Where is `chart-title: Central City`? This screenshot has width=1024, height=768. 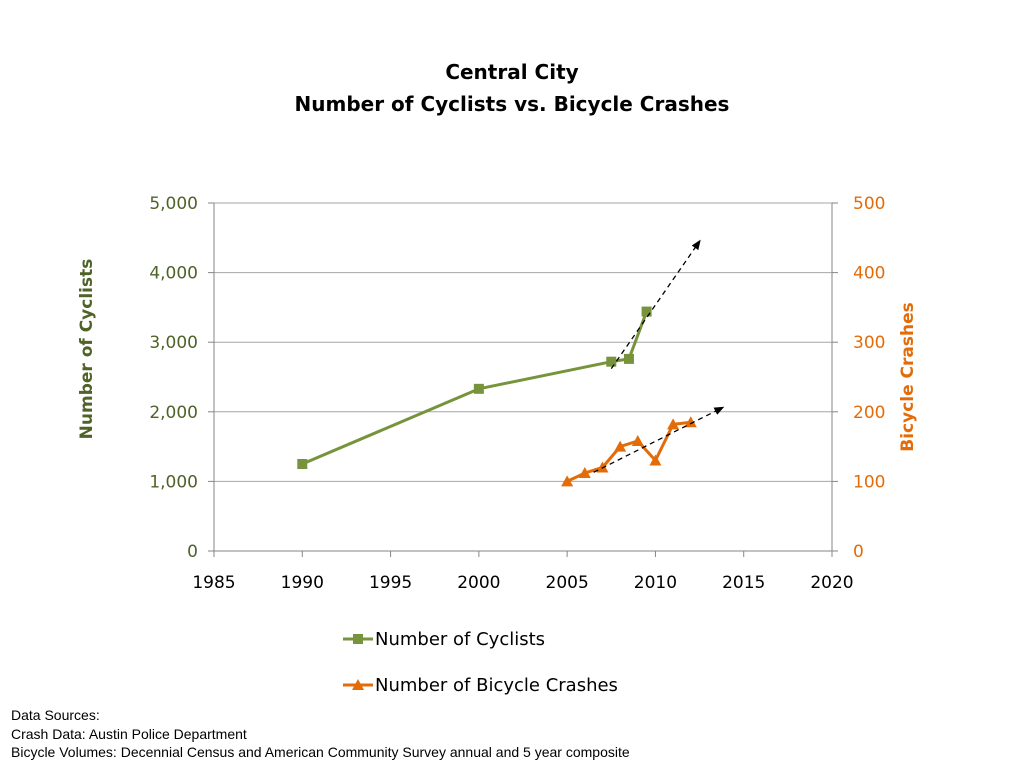 chart-title: Central City is located at coordinates (511, 72).